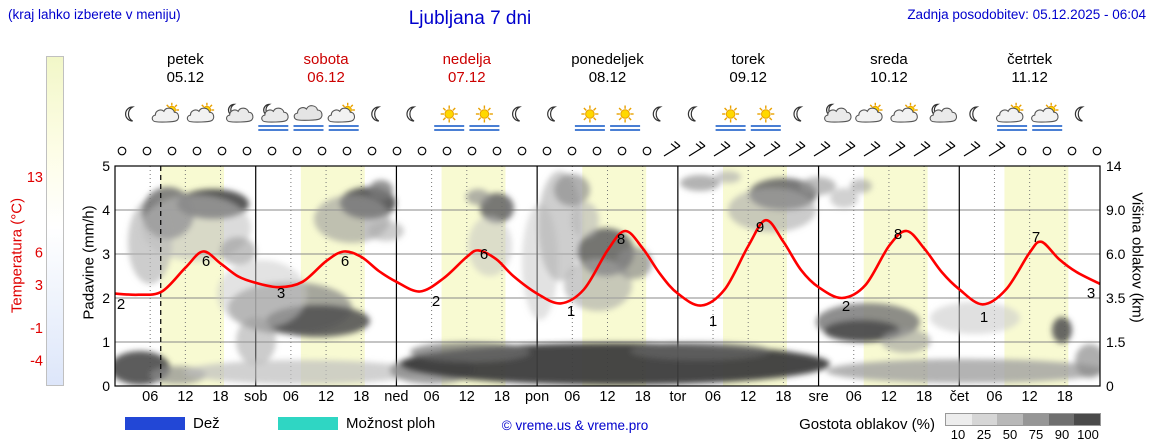  What do you see at coordinates (959, 397) in the screenshot?
I see `svg-text: čet` at bounding box center [959, 397].